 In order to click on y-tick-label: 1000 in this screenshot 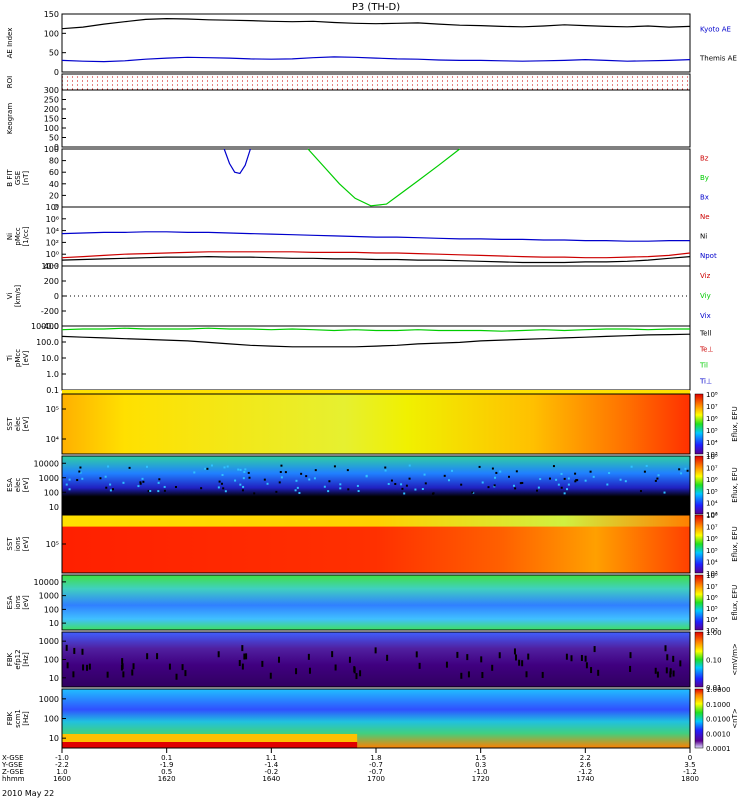, I will do `click(49, 641)`.